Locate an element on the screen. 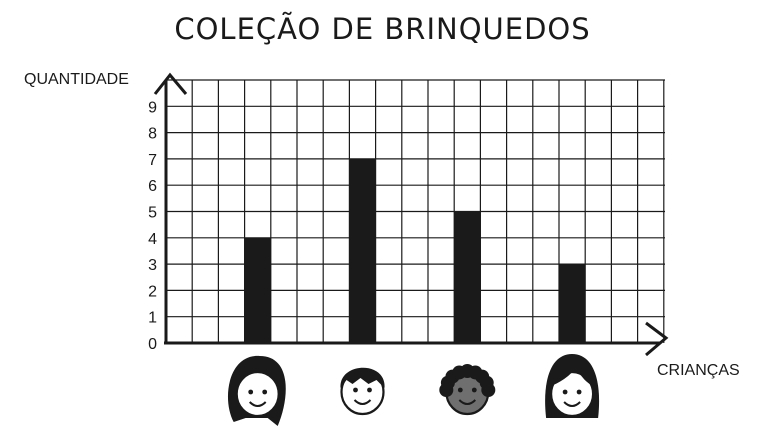 Image resolution: width=765 pixels, height=437 pixels. girl-curly-hair-icon is located at coordinates (256, 390).